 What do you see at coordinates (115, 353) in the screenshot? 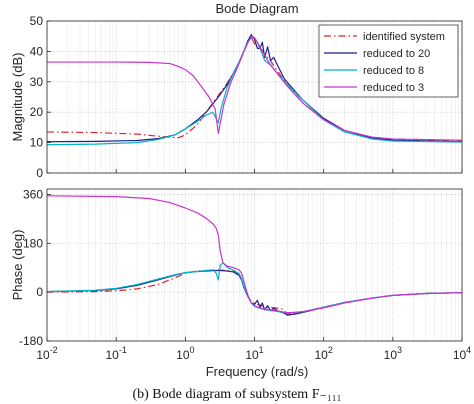
I see `x-tick-label: 10⁻¹` at bounding box center [115, 353].